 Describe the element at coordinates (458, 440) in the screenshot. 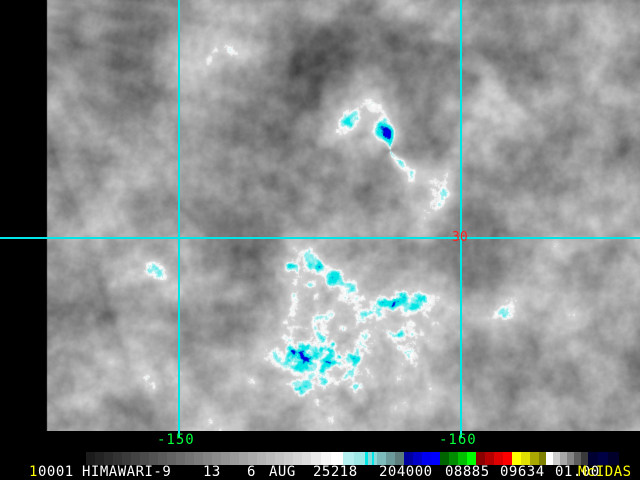

I see `longitude-label-160: -160` at that location.